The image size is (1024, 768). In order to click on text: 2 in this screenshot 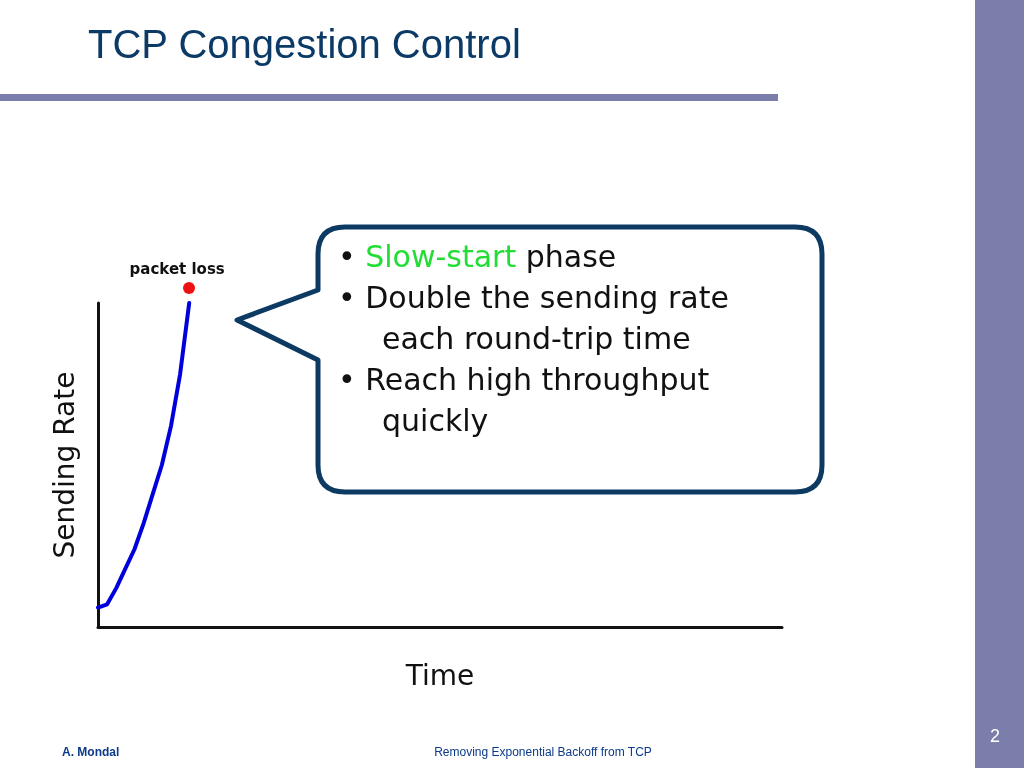, I will do `click(995, 736)`.